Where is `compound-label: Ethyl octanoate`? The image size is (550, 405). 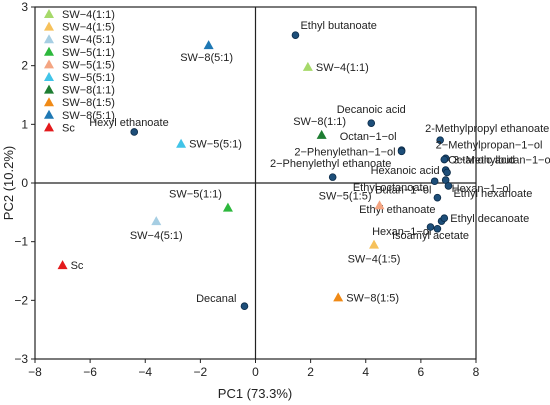 compound-label: Ethyl octanoate is located at coordinates (391, 188).